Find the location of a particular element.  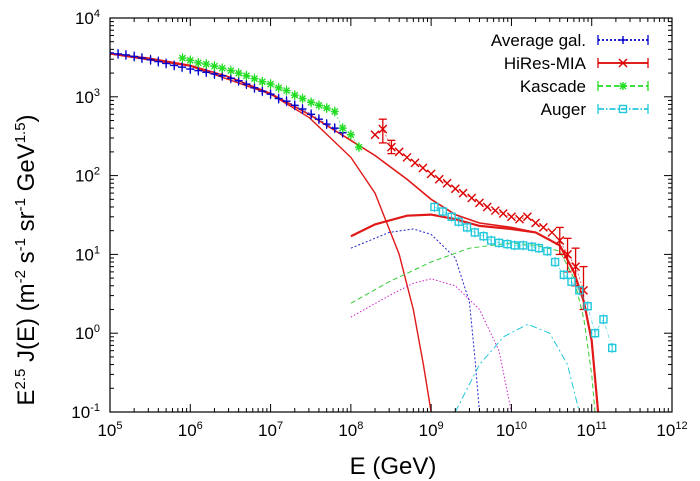

y-tick-label: 10³ is located at coordinates (87, 97).